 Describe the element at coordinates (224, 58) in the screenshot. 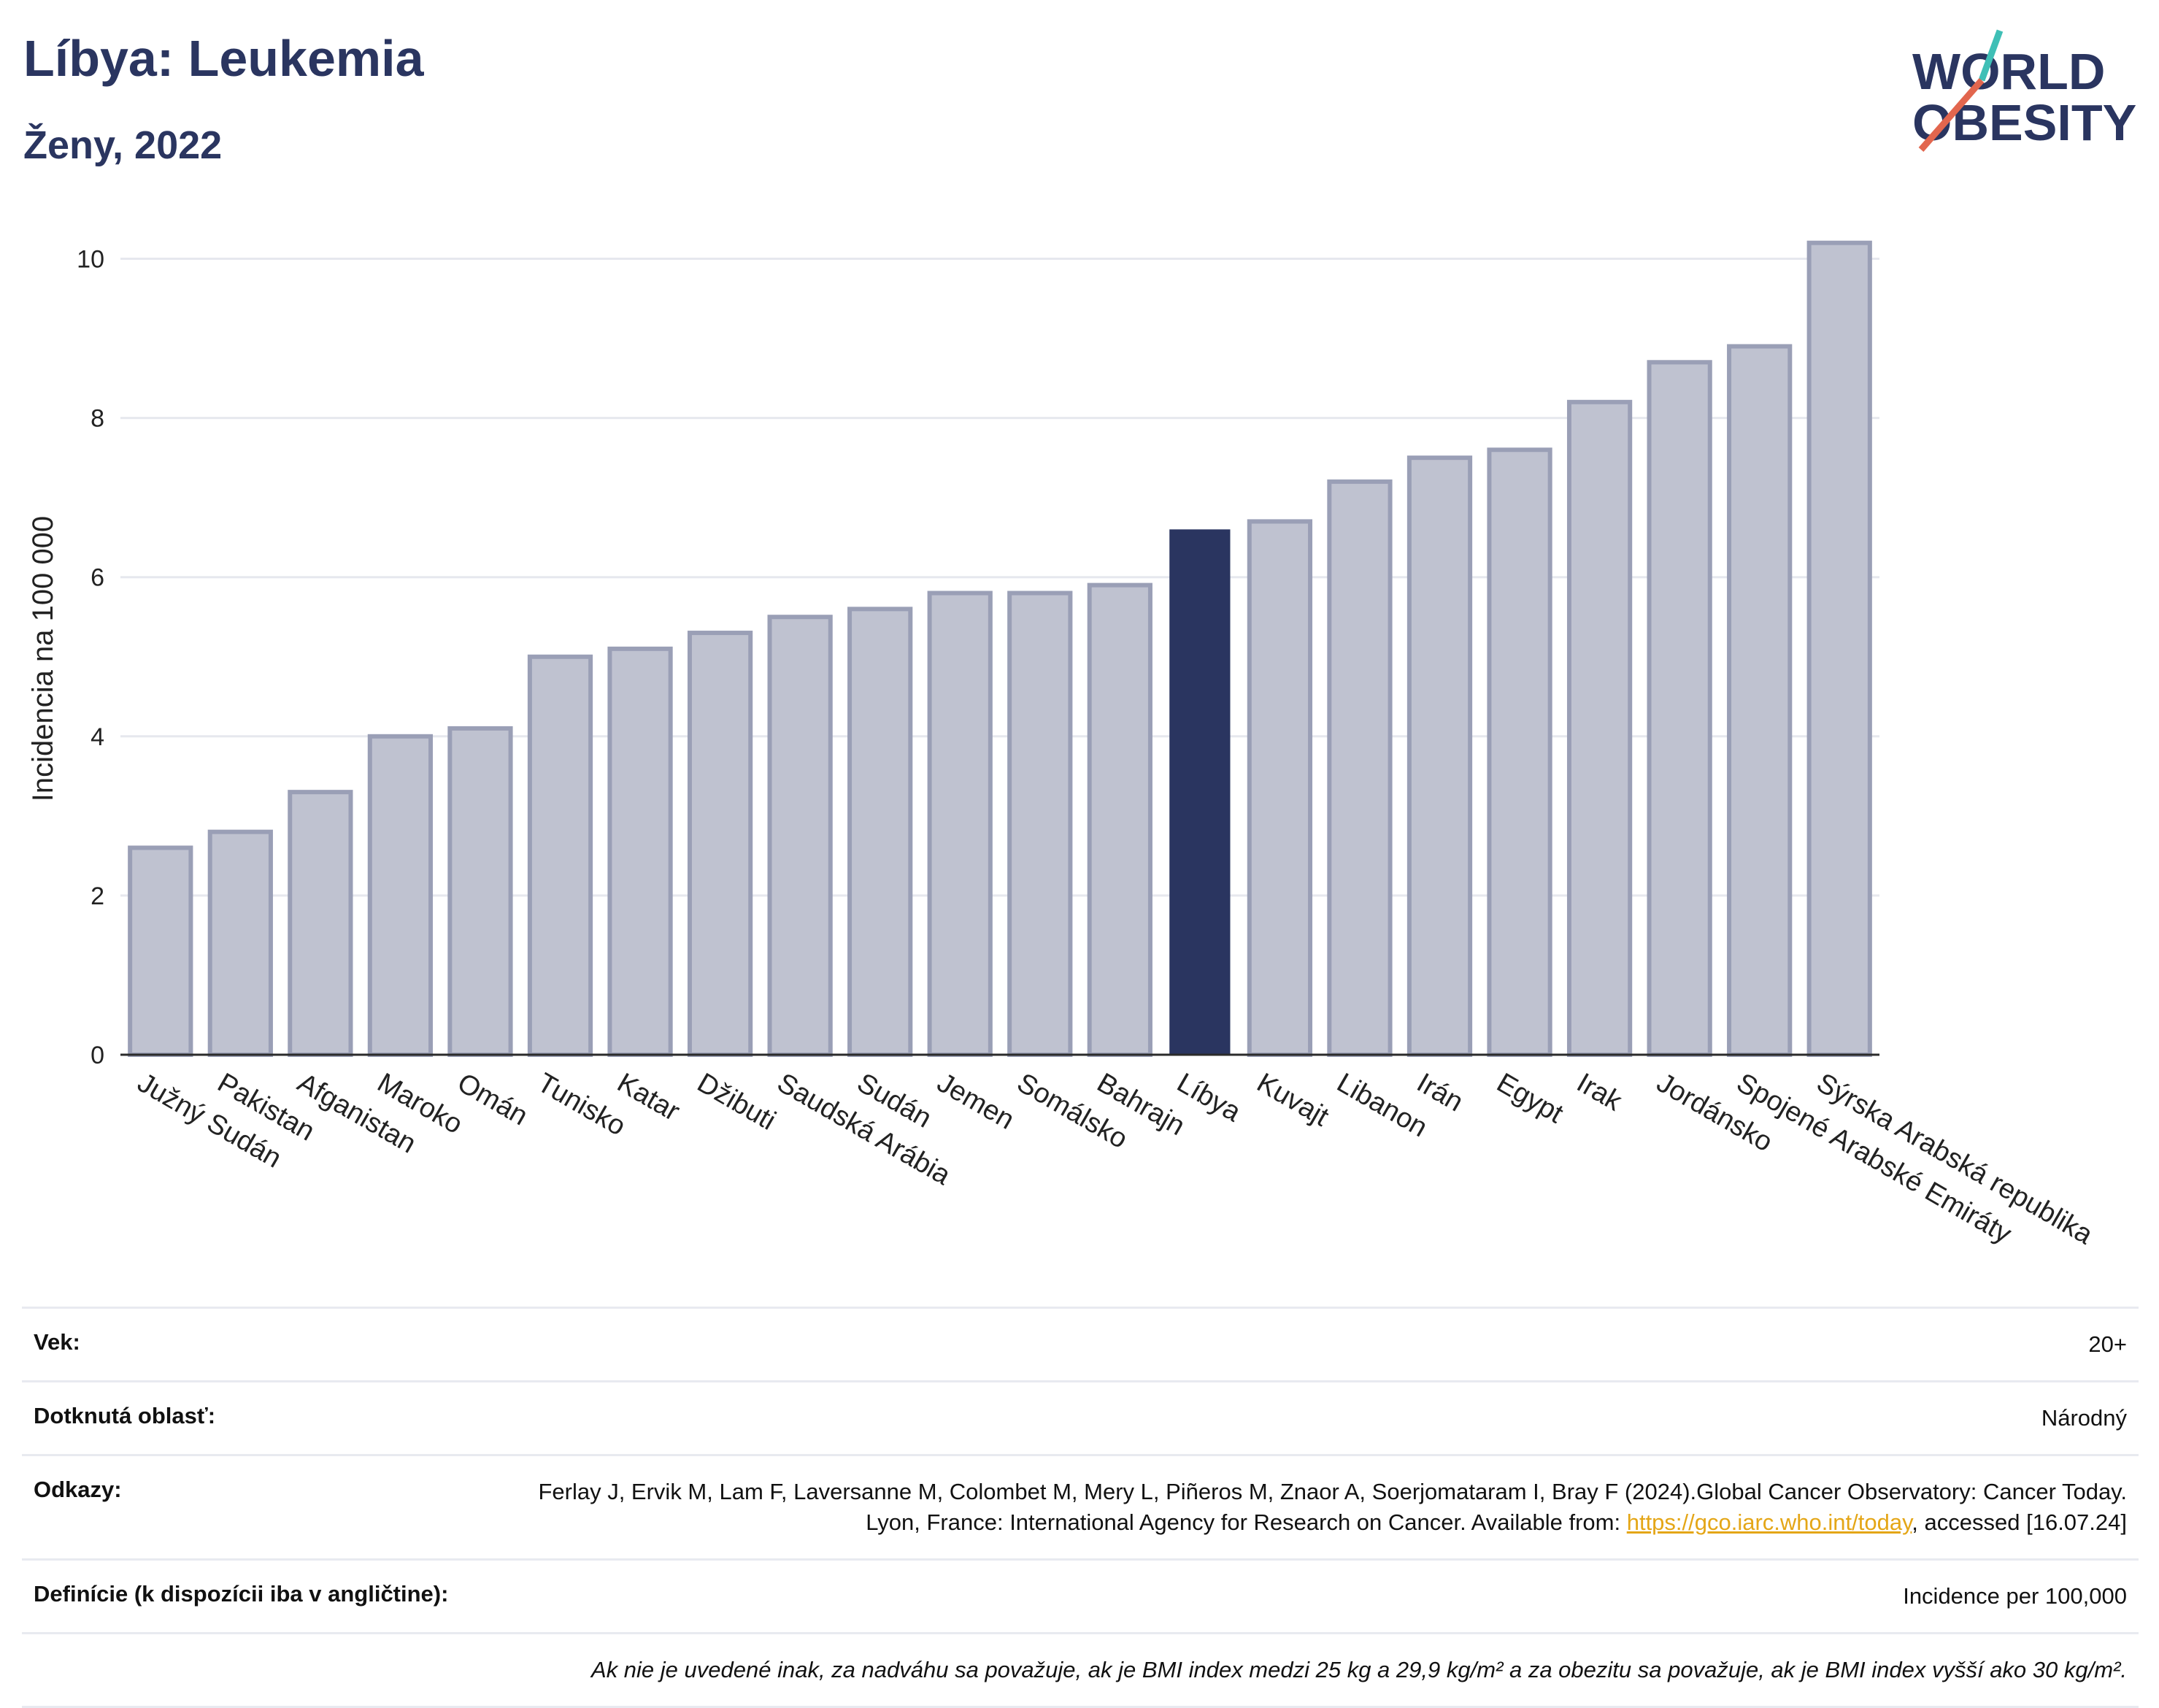

I see `chart-title: Líbya: Leukemia` at that location.